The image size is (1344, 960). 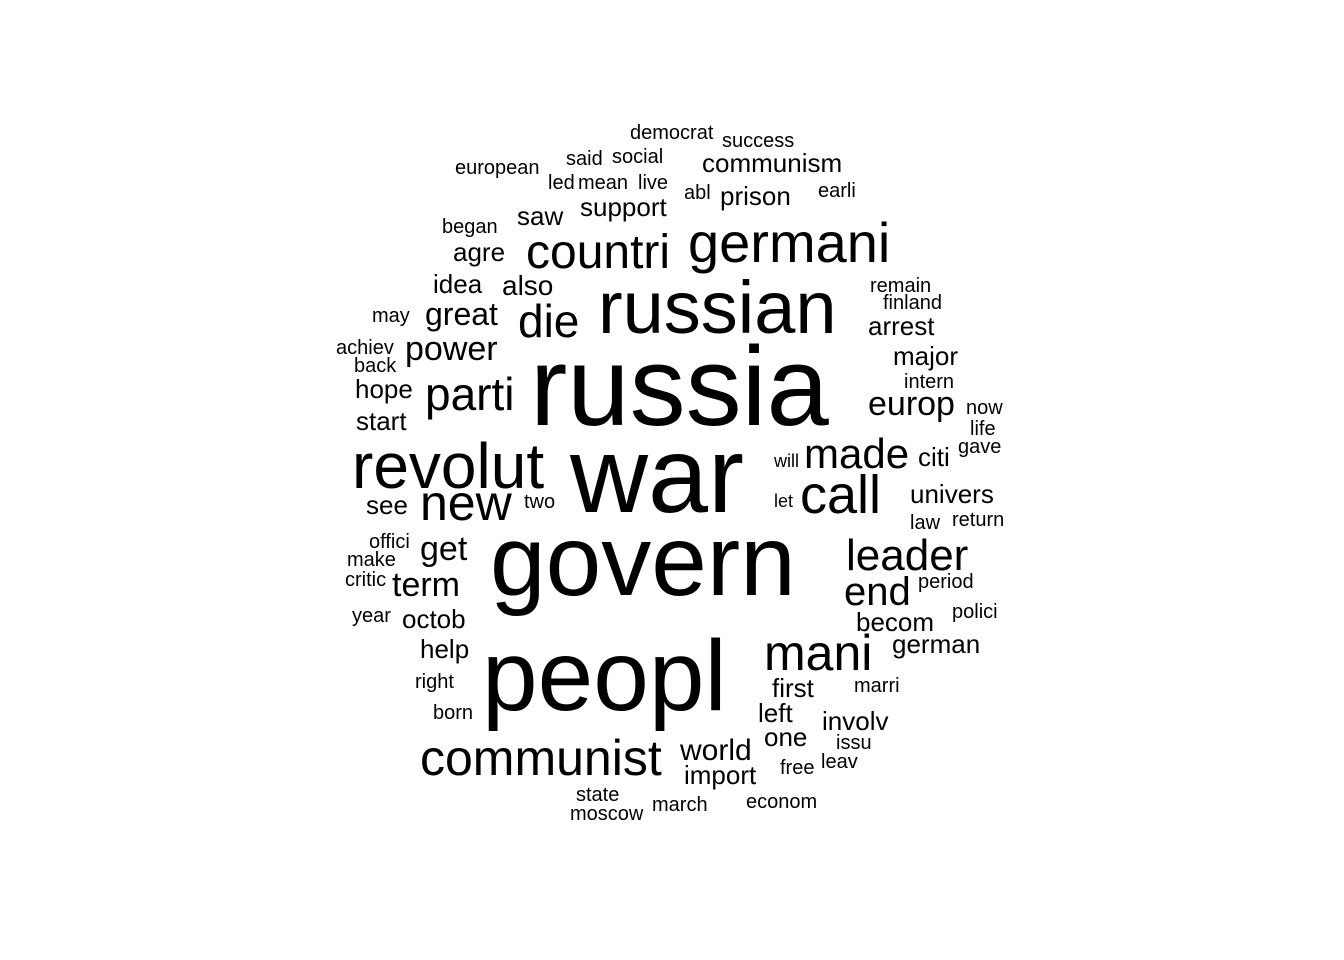 What do you see at coordinates (540, 216) in the screenshot?
I see `word-saw: saw` at bounding box center [540, 216].